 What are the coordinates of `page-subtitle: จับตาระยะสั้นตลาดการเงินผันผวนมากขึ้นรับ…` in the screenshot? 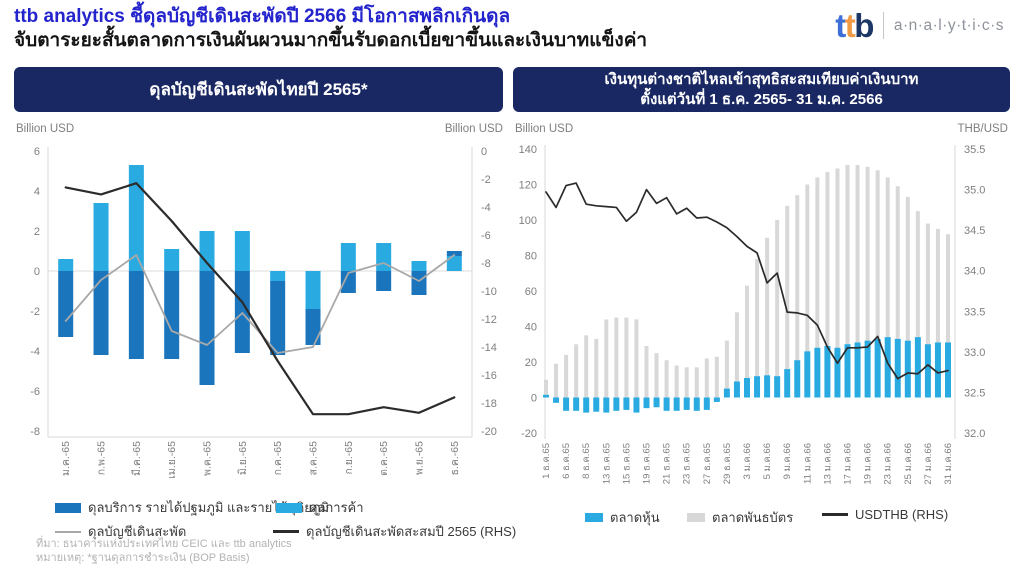 It's located at (331, 40).